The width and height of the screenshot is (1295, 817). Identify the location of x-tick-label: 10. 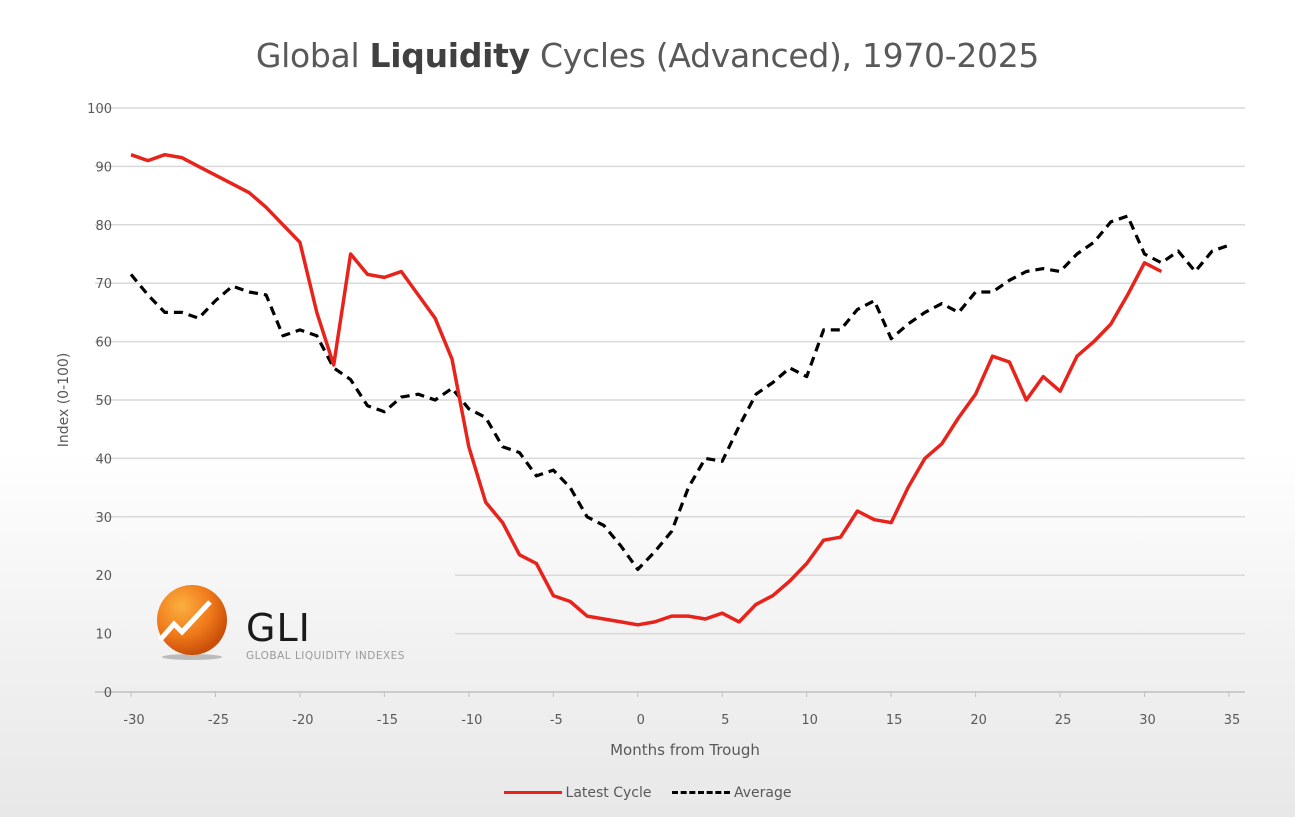
(809, 720).